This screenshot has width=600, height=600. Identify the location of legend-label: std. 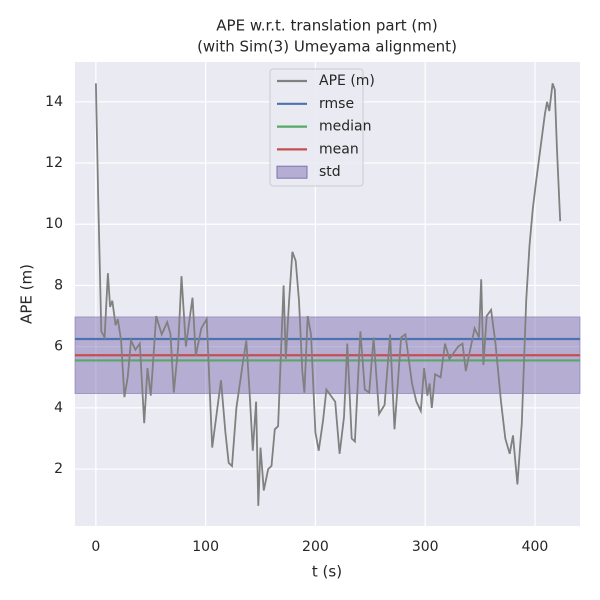
(330, 172).